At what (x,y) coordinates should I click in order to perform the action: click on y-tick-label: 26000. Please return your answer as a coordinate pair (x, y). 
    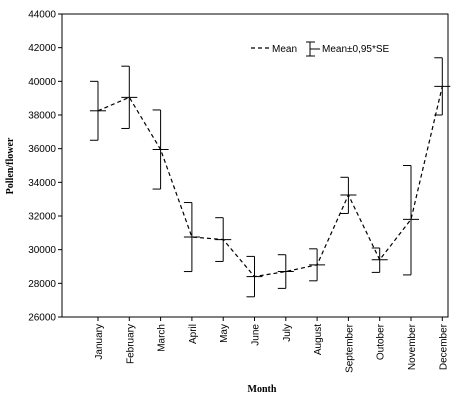
    Looking at the image, I should click on (42, 318).